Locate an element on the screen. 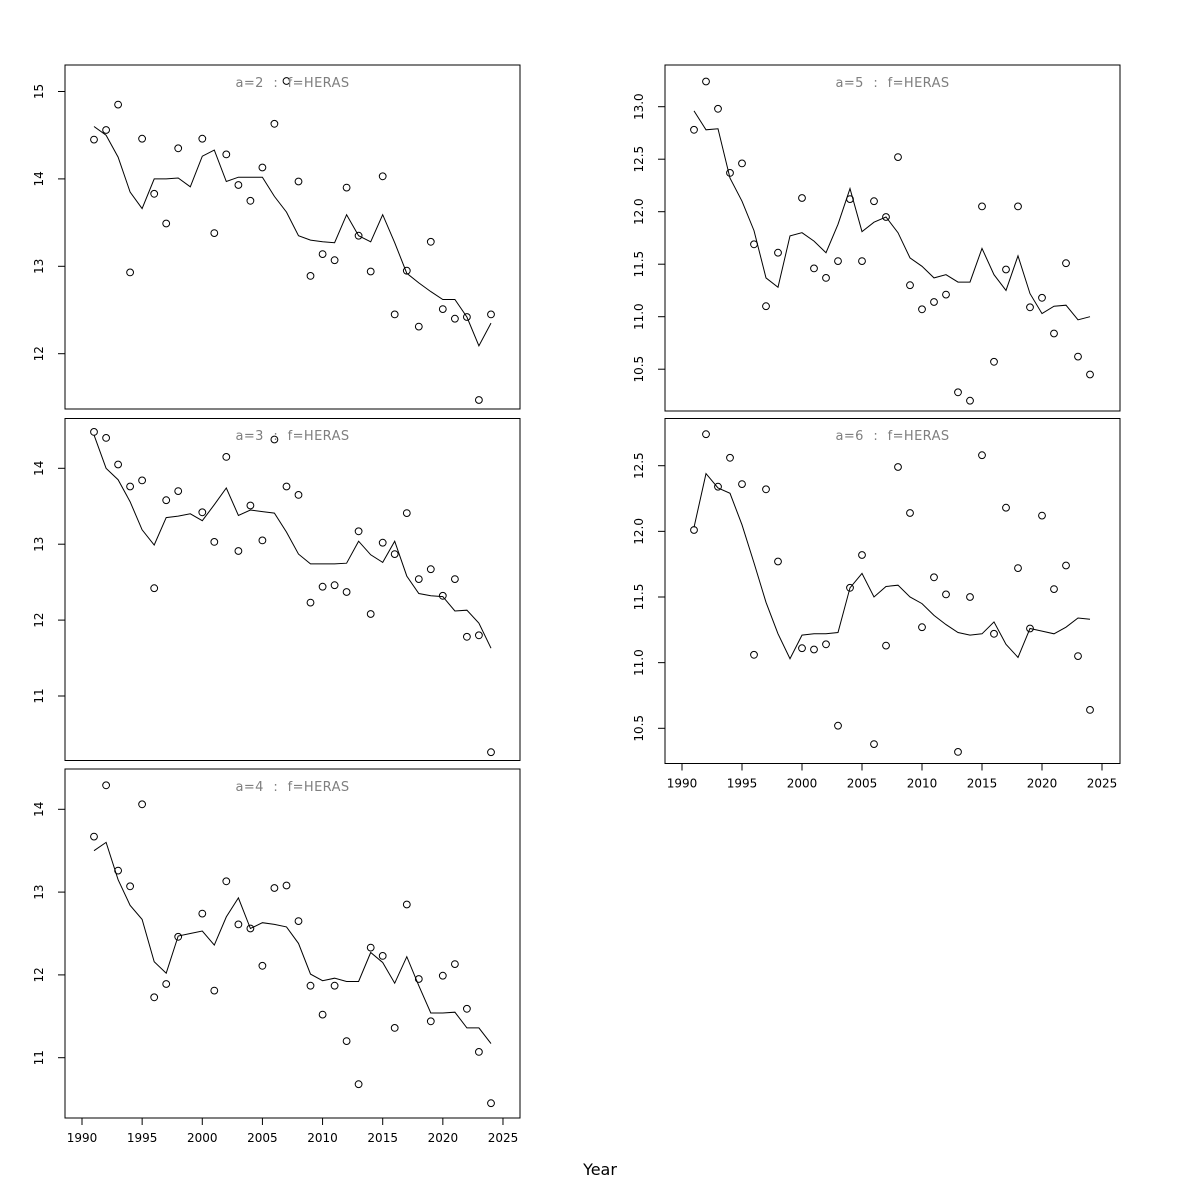 Image resolution: width=1200 pixels, height=1200 pixels. x-tick-label: 2005 is located at coordinates (862, 784).